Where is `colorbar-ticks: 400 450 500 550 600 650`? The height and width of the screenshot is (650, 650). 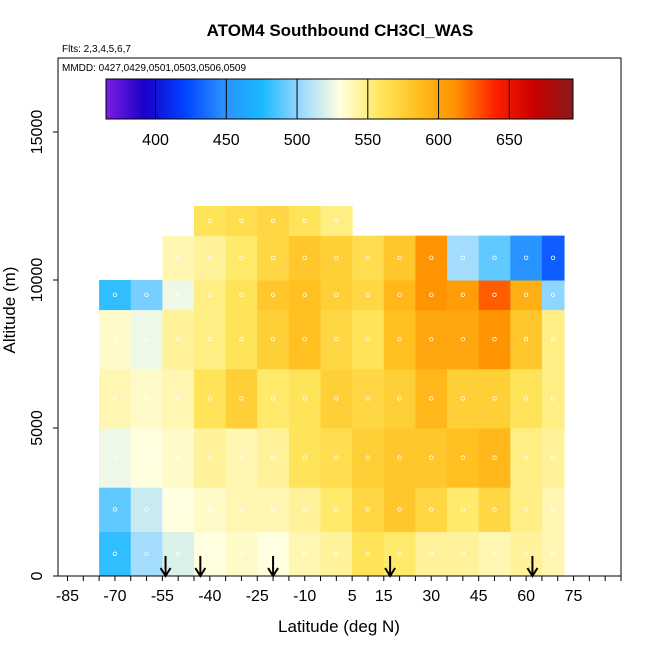 colorbar-ticks: 400 450 500 550 600 650 is located at coordinates (332, 114).